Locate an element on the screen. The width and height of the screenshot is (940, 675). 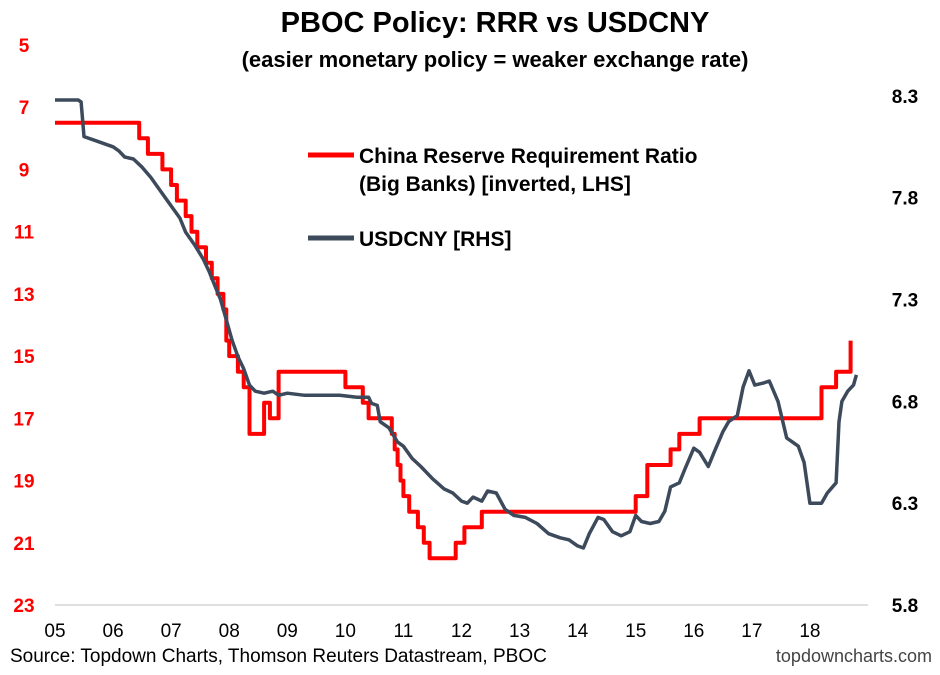
left-tick-label: 23 is located at coordinates (23, 606).